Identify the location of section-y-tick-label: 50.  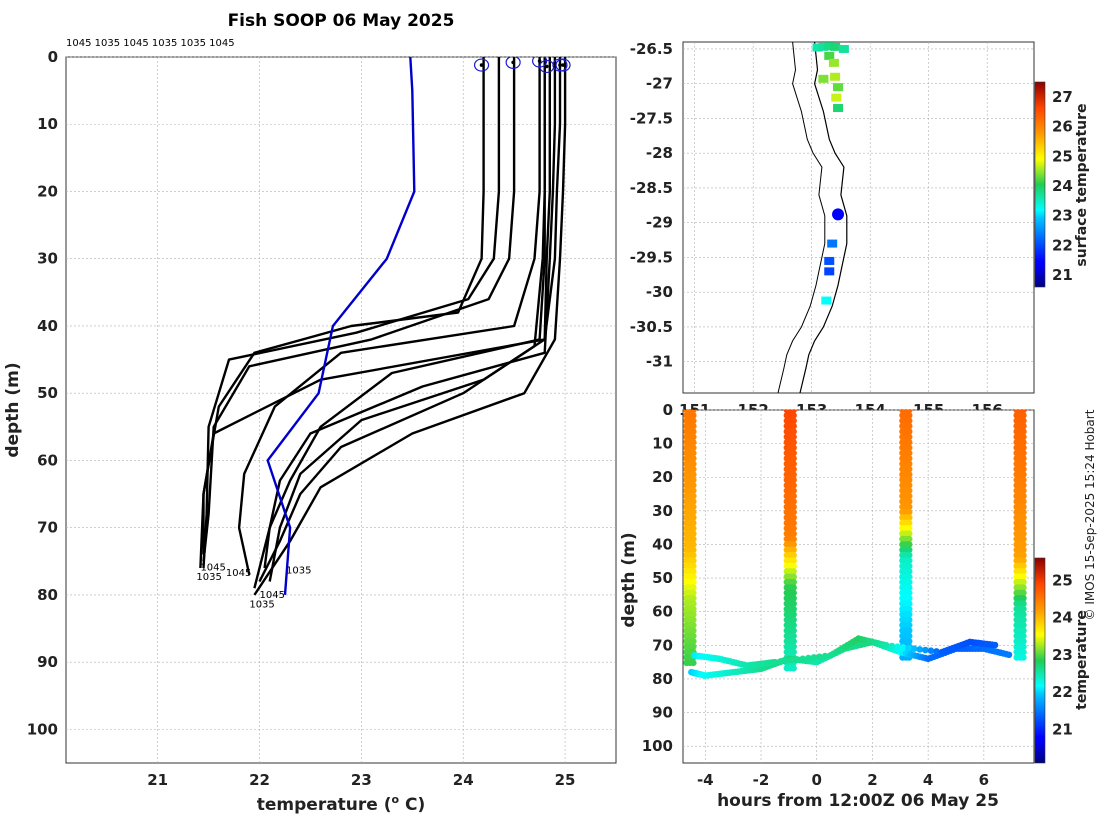
(662, 578).